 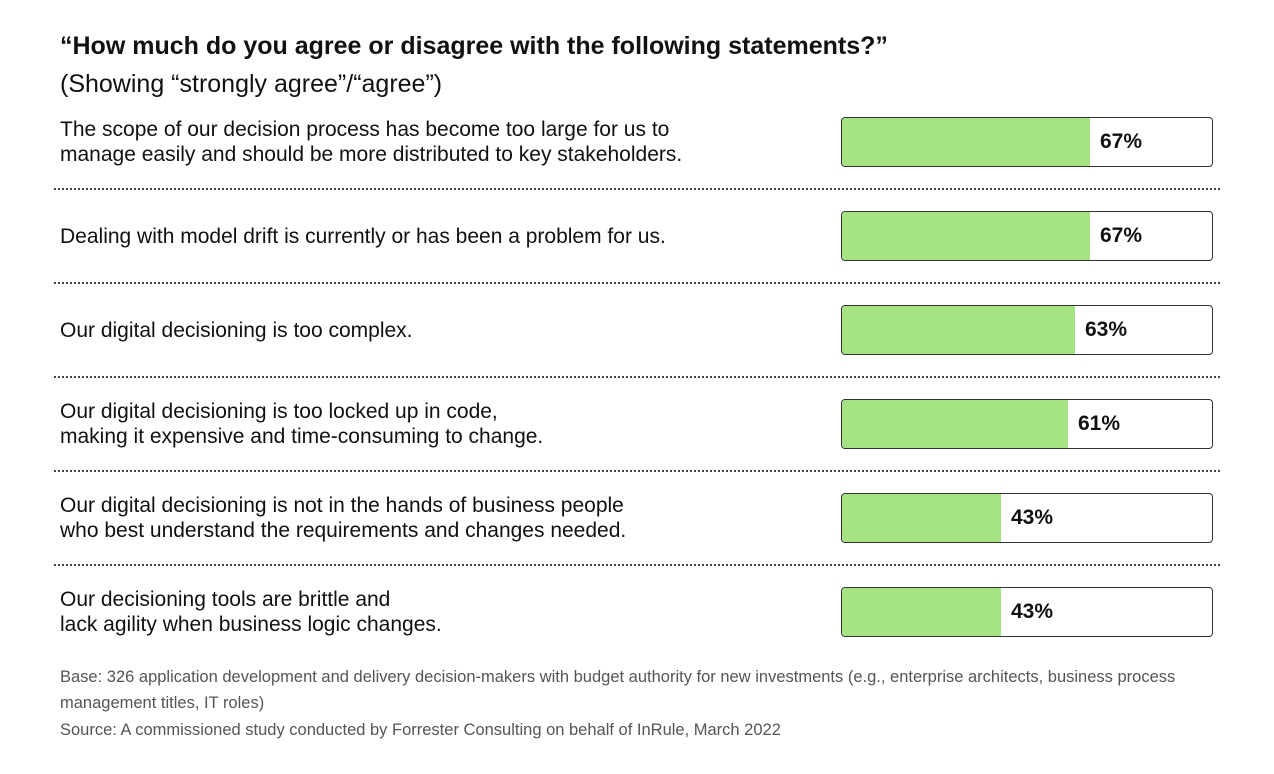 What do you see at coordinates (1099, 423) in the screenshot?
I see `bar-value-label: 61%` at bounding box center [1099, 423].